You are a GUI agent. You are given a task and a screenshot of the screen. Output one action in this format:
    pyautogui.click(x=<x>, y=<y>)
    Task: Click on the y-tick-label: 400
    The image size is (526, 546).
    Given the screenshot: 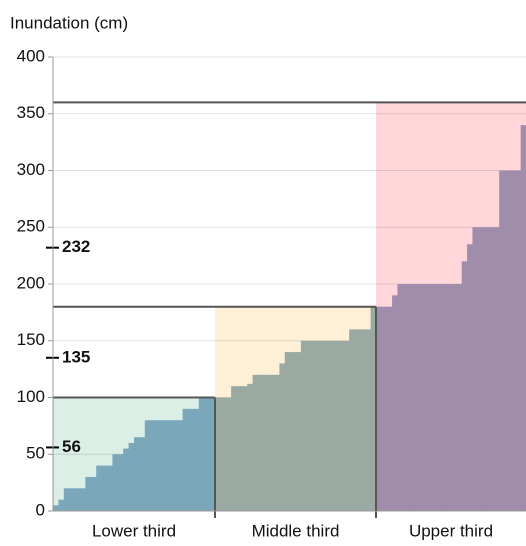 What is the action you would take?
    pyautogui.click(x=31, y=55)
    